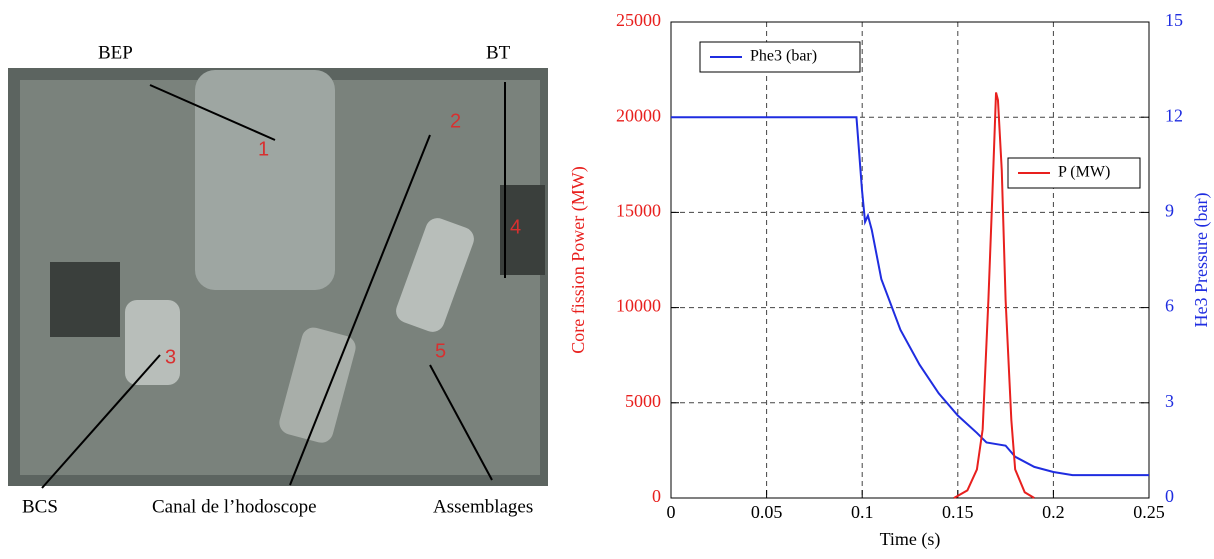  Describe the element at coordinates (638, 20) in the screenshot. I see `y-tick-label: 25000` at that location.